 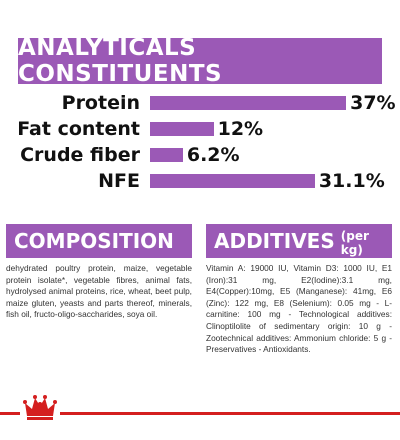 I want to click on analytic-row-nfe: NFE 31.1%, so click(x=200, y=181).